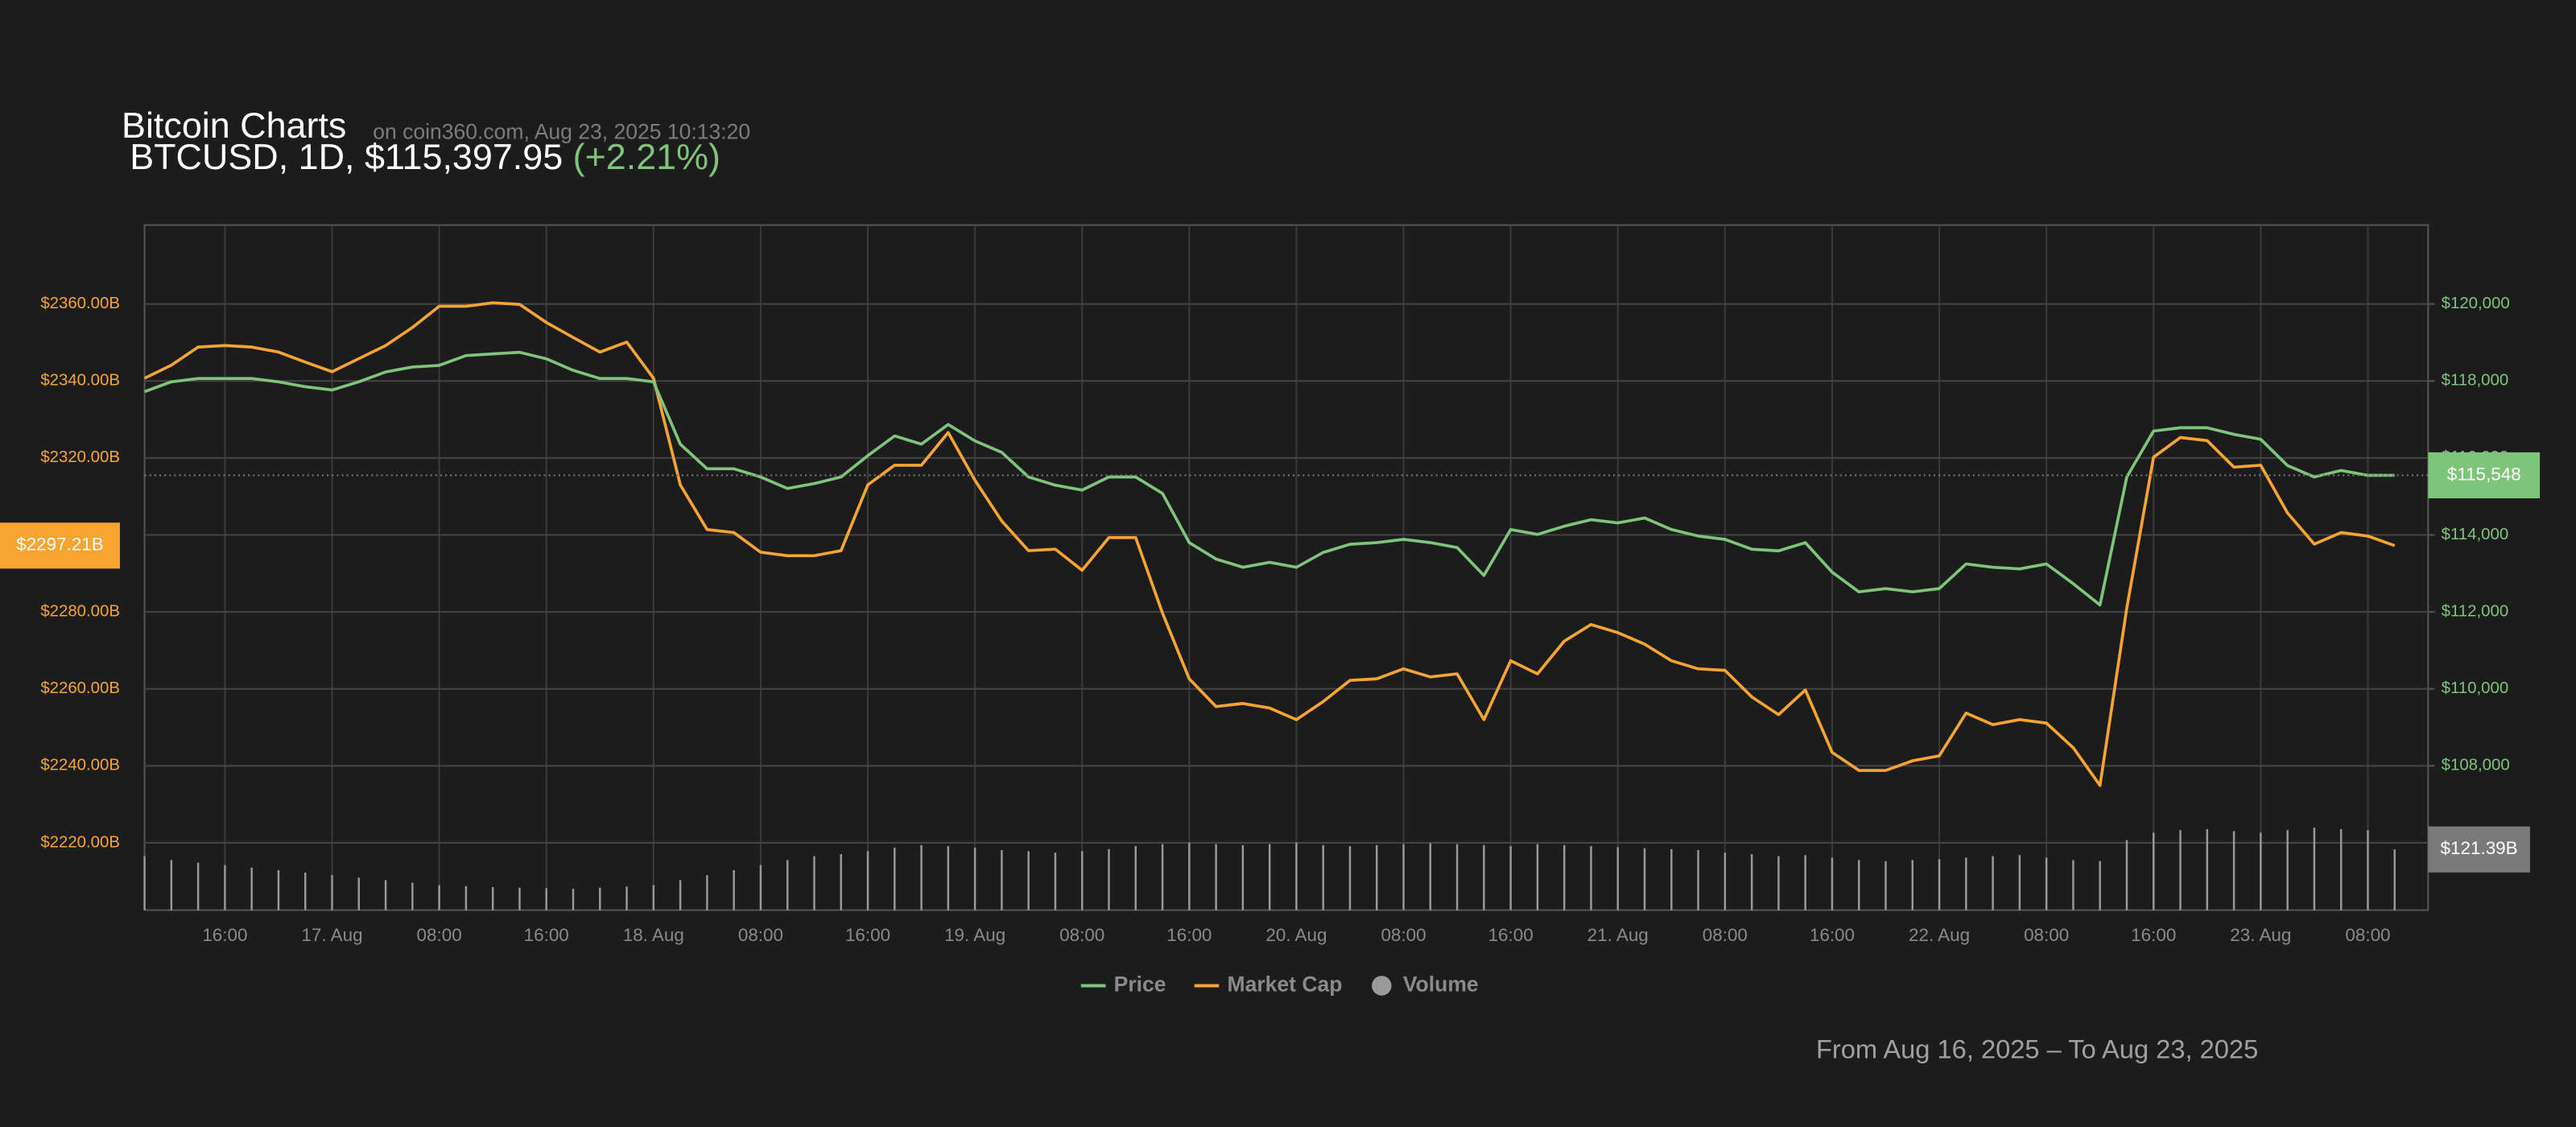  What do you see at coordinates (2475, 688) in the screenshot?
I see `y2-tick-label: $110,000` at bounding box center [2475, 688].